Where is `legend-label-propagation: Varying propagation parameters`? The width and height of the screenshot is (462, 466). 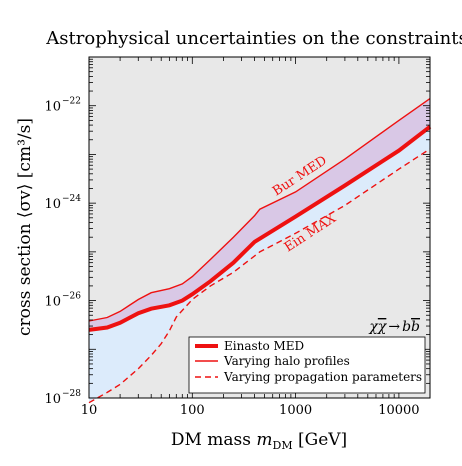
legend-label-propagation: Varying propagation parameters is located at coordinates (322, 377).